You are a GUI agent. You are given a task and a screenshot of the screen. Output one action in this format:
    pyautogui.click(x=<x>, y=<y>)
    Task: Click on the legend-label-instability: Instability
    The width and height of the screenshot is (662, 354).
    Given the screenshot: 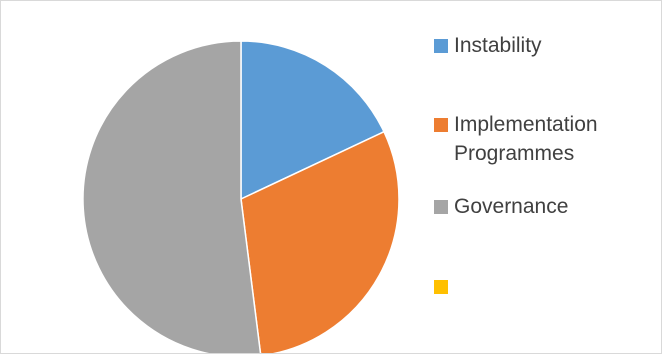 What is the action you would take?
    pyautogui.click(x=498, y=45)
    